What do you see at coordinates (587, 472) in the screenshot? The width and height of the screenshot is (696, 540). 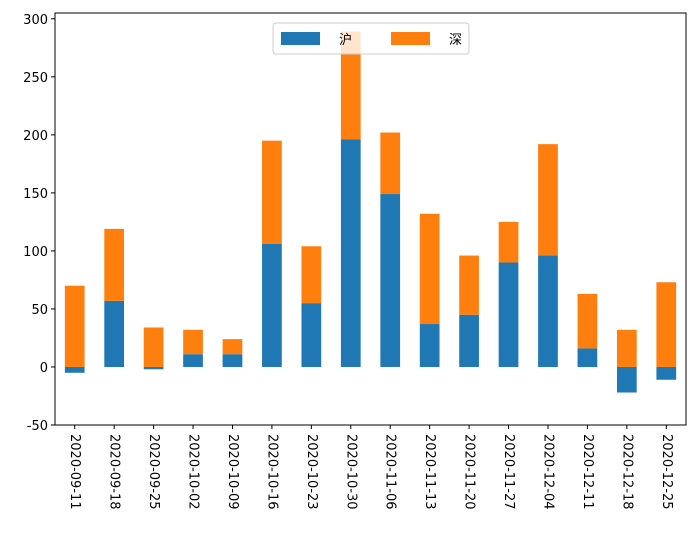 I see `x-tick-label: 2020-12-11` at bounding box center [587, 472].